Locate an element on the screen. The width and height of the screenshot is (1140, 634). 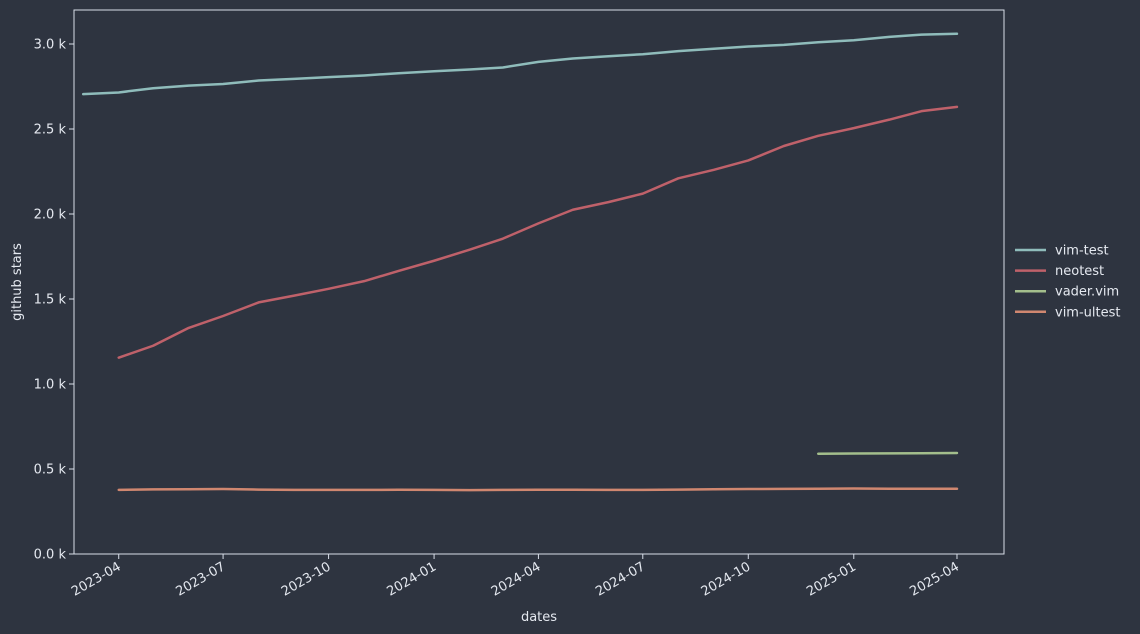
y-tick-label: 2.5 k is located at coordinates (50, 130).